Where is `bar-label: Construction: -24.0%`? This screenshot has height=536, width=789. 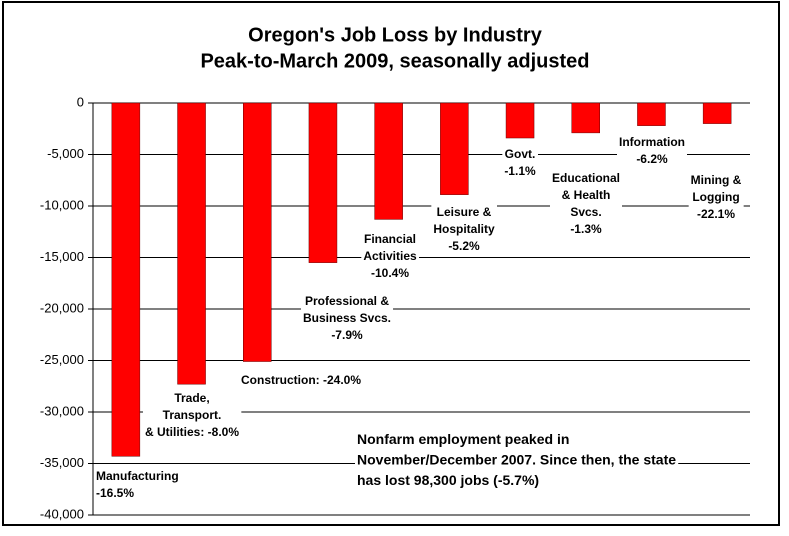
bar-label: Construction: -24.0% is located at coordinates (301, 380).